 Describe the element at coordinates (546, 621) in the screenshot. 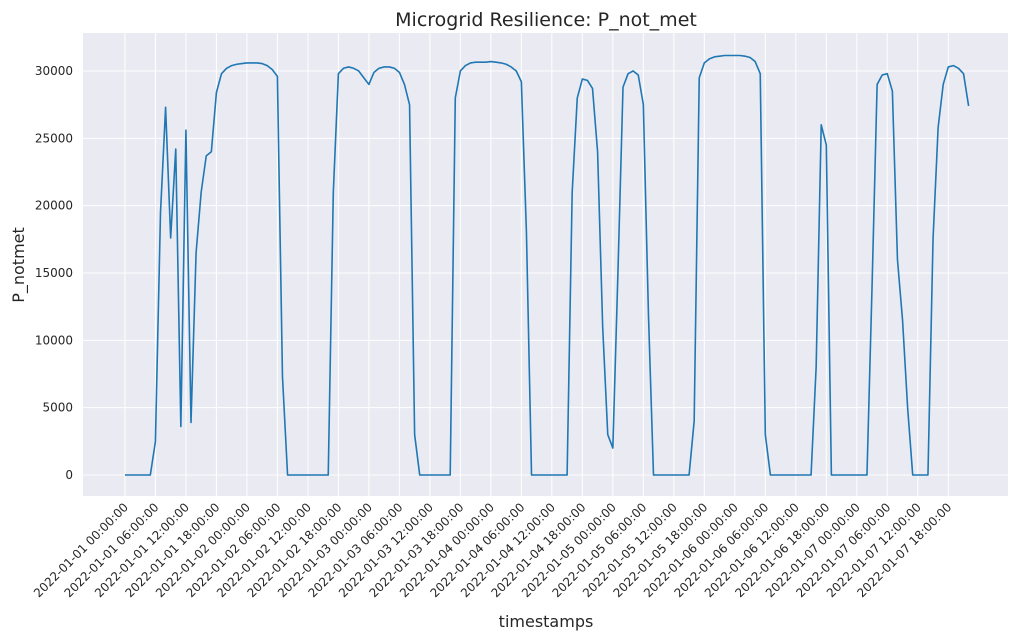

I see `x-axis-label: timestamps` at that location.